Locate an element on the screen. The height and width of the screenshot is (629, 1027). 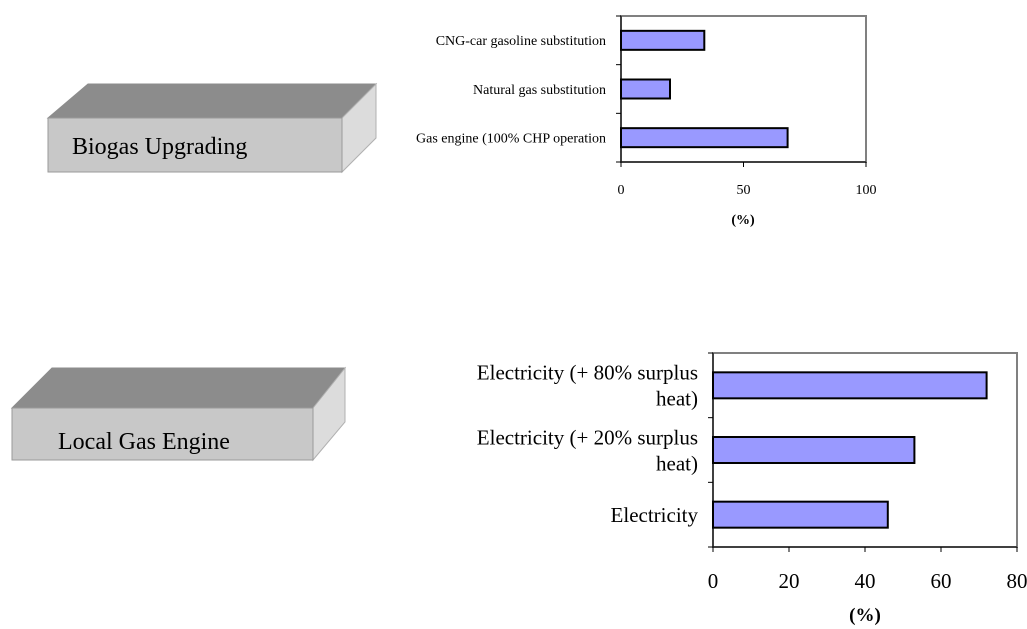
x-tick-label: 60 is located at coordinates (941, 581).